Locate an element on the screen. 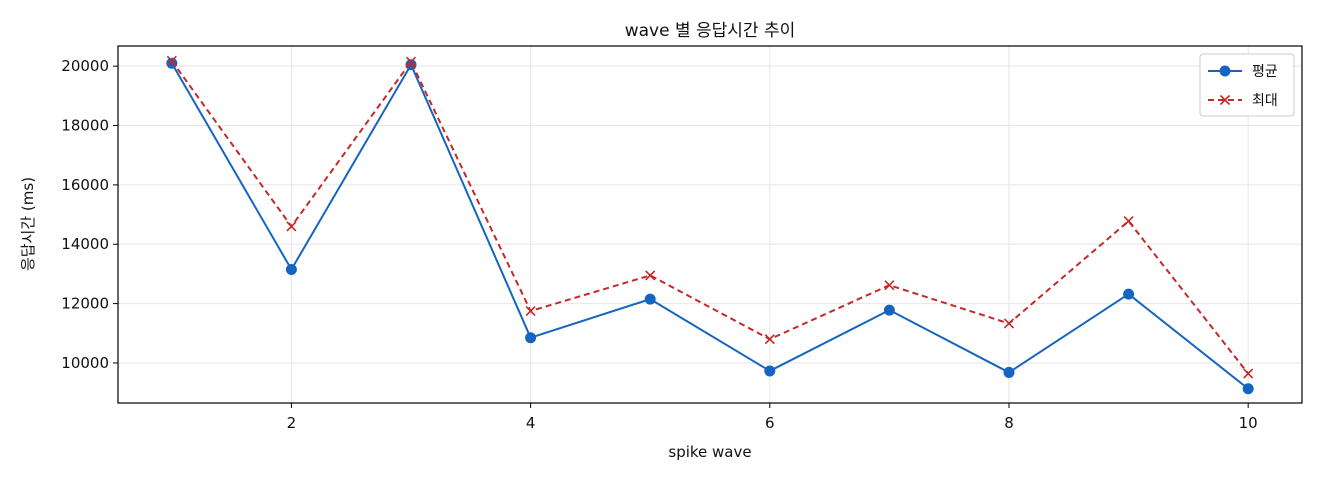 The image size is (1320, 480). x-tick-label: 2 is located at coordinates (292, 423).